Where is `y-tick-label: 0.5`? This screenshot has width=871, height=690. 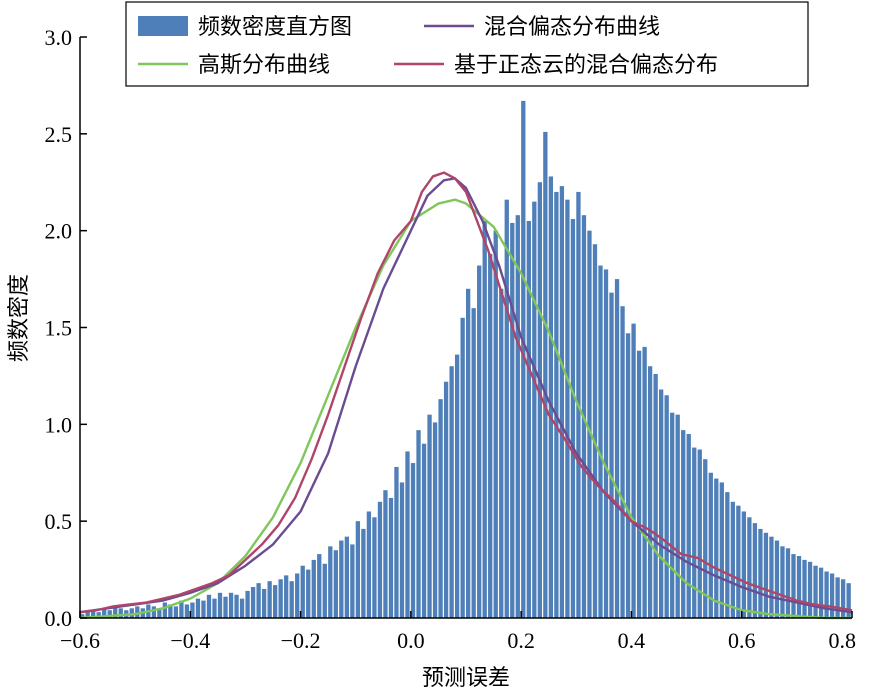 y-tick-label: 0.5 is located at coordinates (59, 521).